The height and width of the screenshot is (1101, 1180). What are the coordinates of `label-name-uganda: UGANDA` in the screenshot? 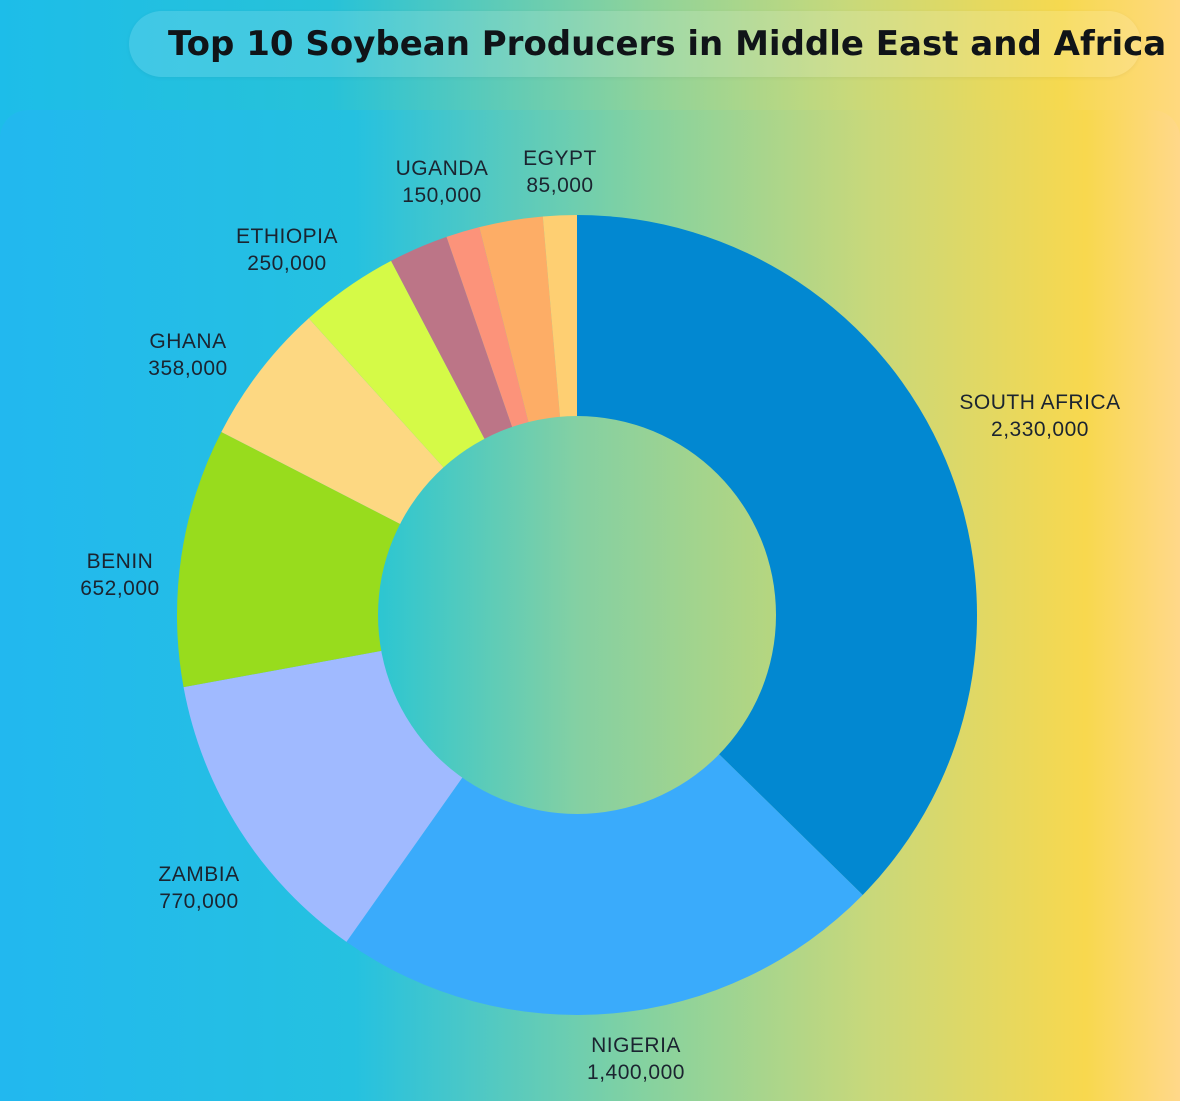 It's located at (442, 168).